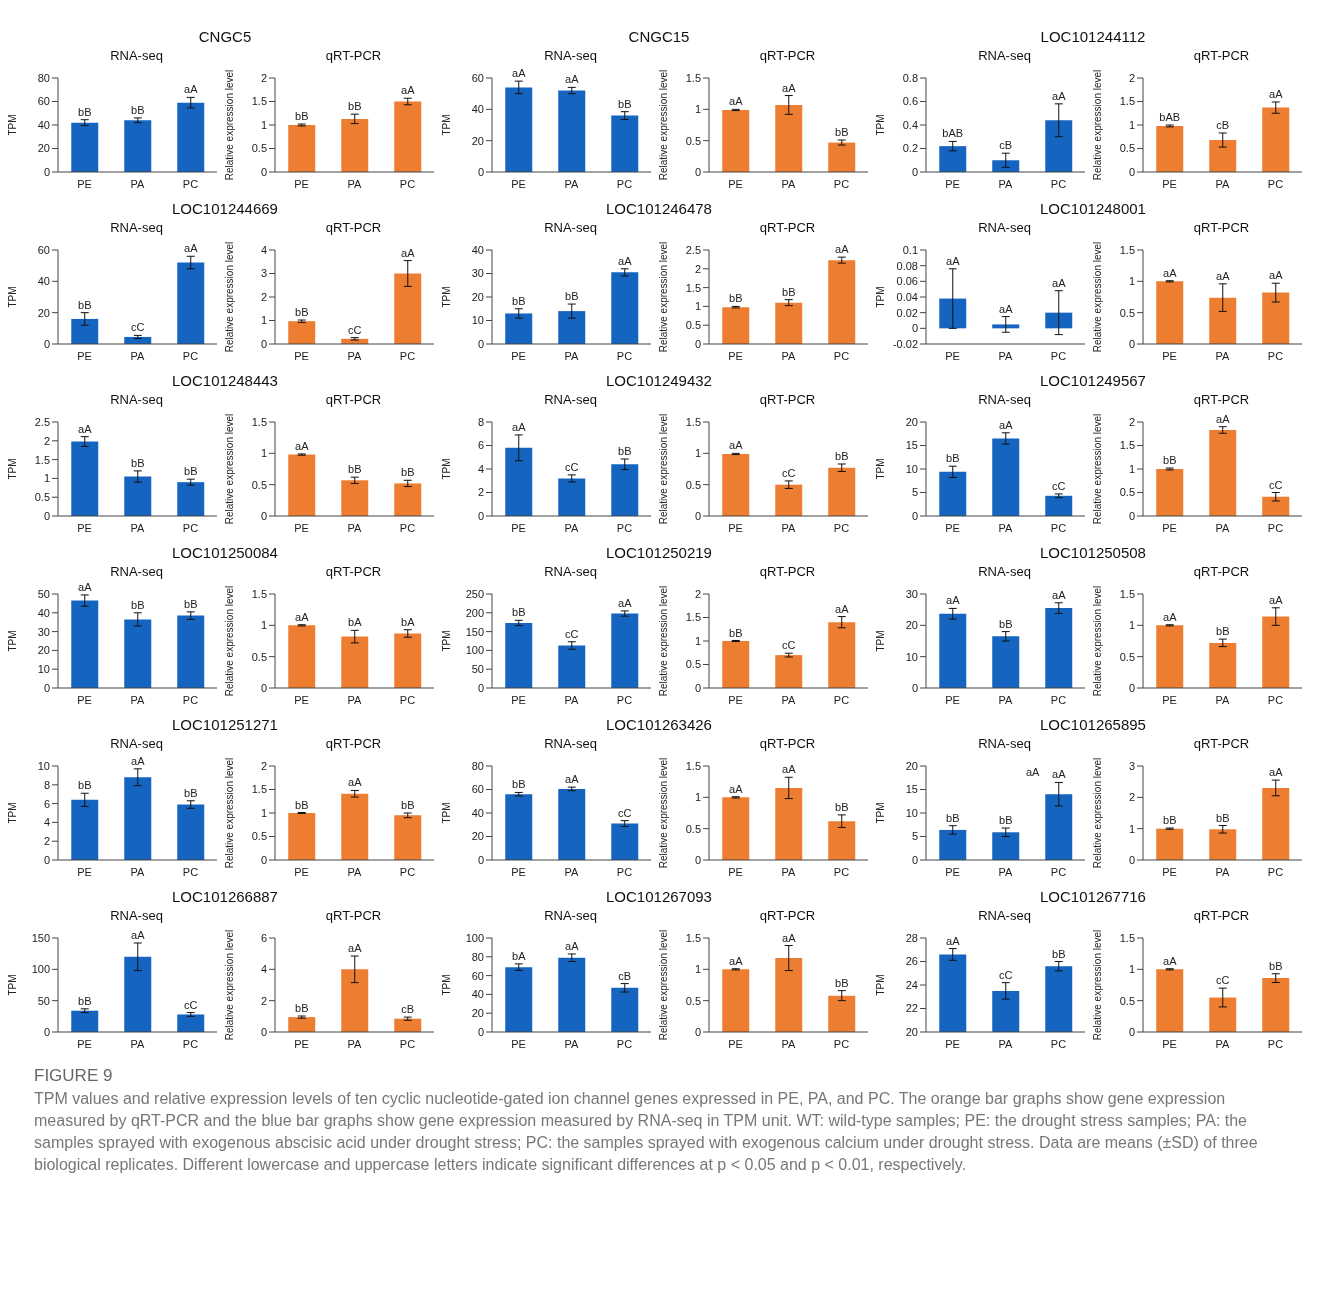  What do you see at coordinates (907, 265) in the screenshot?
I see `y-tick-label: 0.08` at bounding box center [907, 265].